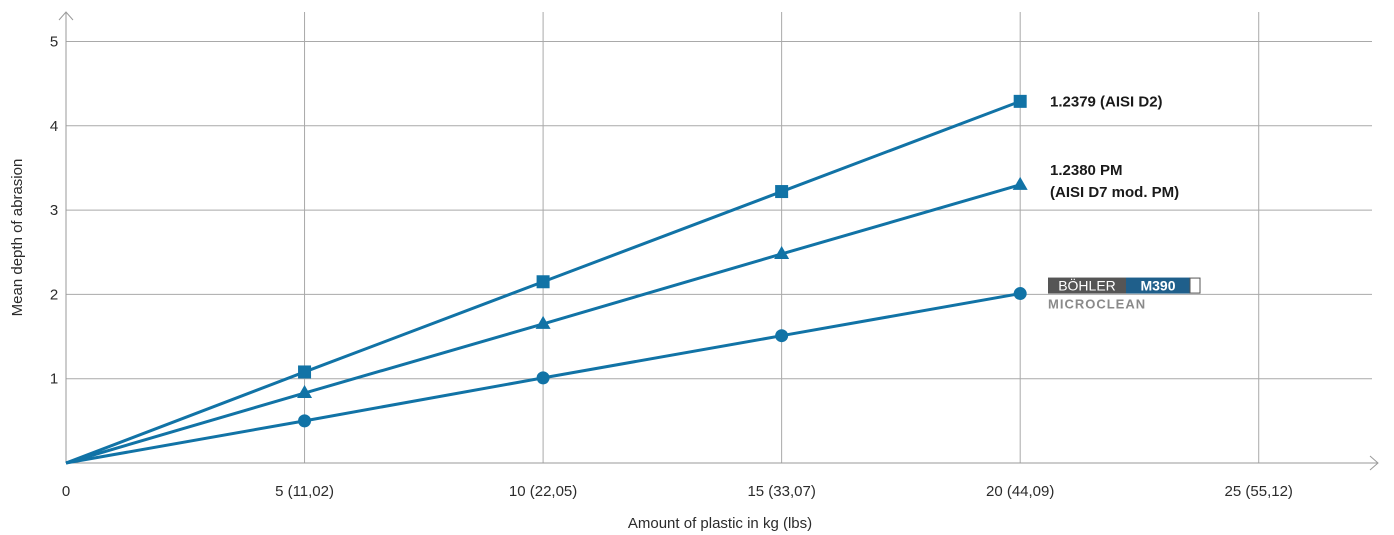 Image resolution: width=1394 pixels, height=535 pixels. Describe the element at coordinates (17, 238) in the screenshot. I see `y-axis-title: Mean depth of abrasion` at that location.